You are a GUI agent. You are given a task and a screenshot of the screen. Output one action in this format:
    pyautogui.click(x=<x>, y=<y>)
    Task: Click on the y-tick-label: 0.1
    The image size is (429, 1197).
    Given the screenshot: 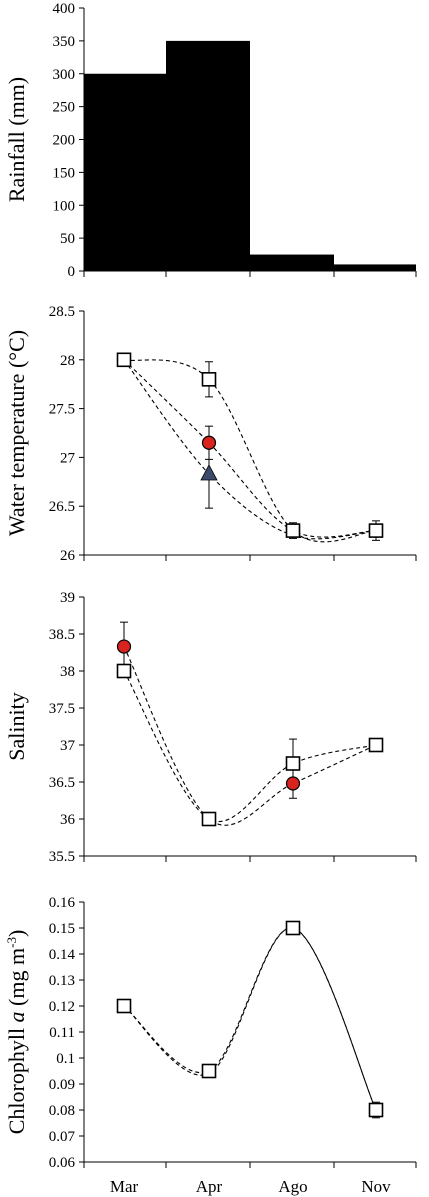 What is the action you would take?
    pyautogui.click(x=65, y=1059)
    